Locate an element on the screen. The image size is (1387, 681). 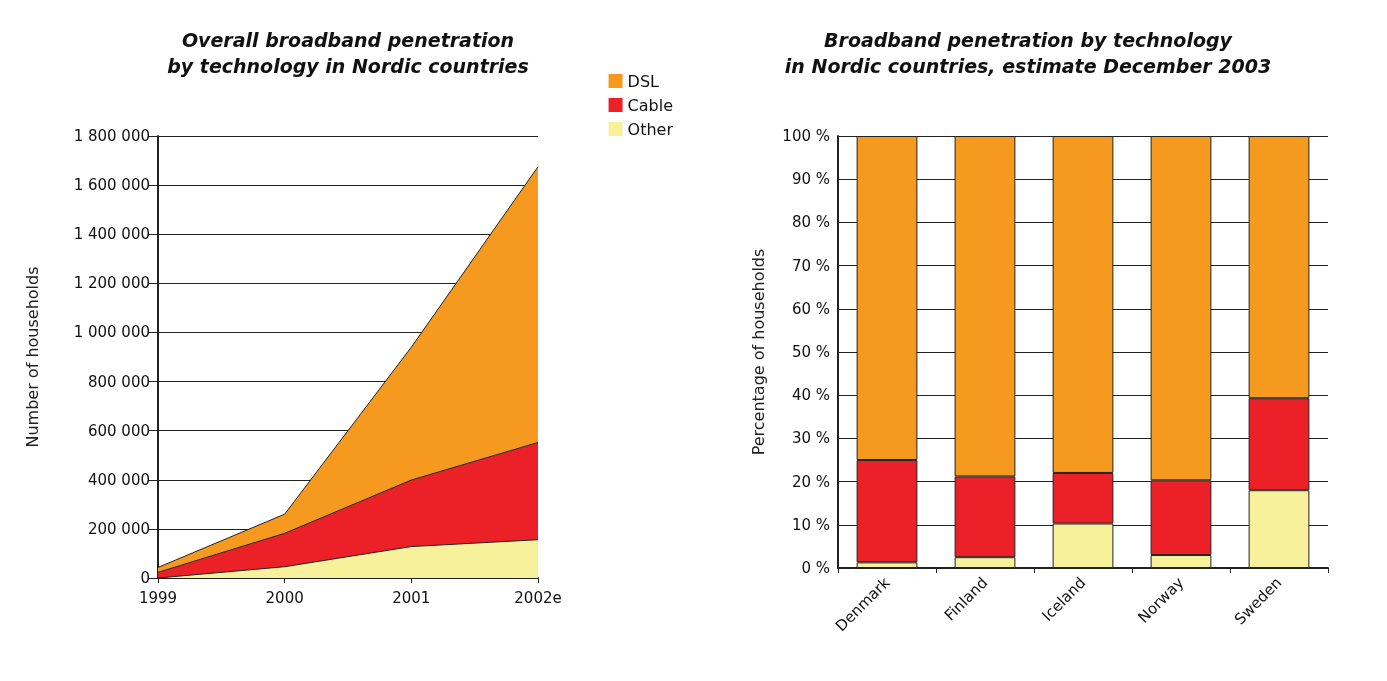
y-tick-label: 1 200 000 is located at coordinates (111, 283).